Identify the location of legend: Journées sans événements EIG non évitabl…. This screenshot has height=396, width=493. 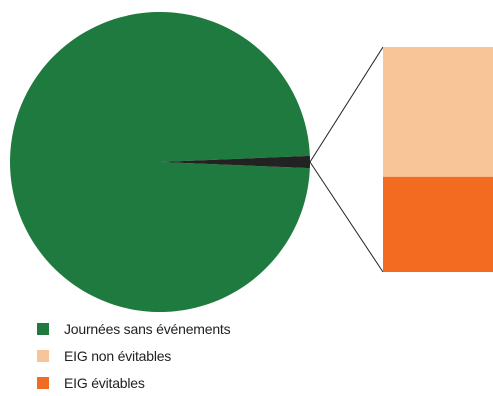
(134, 355).